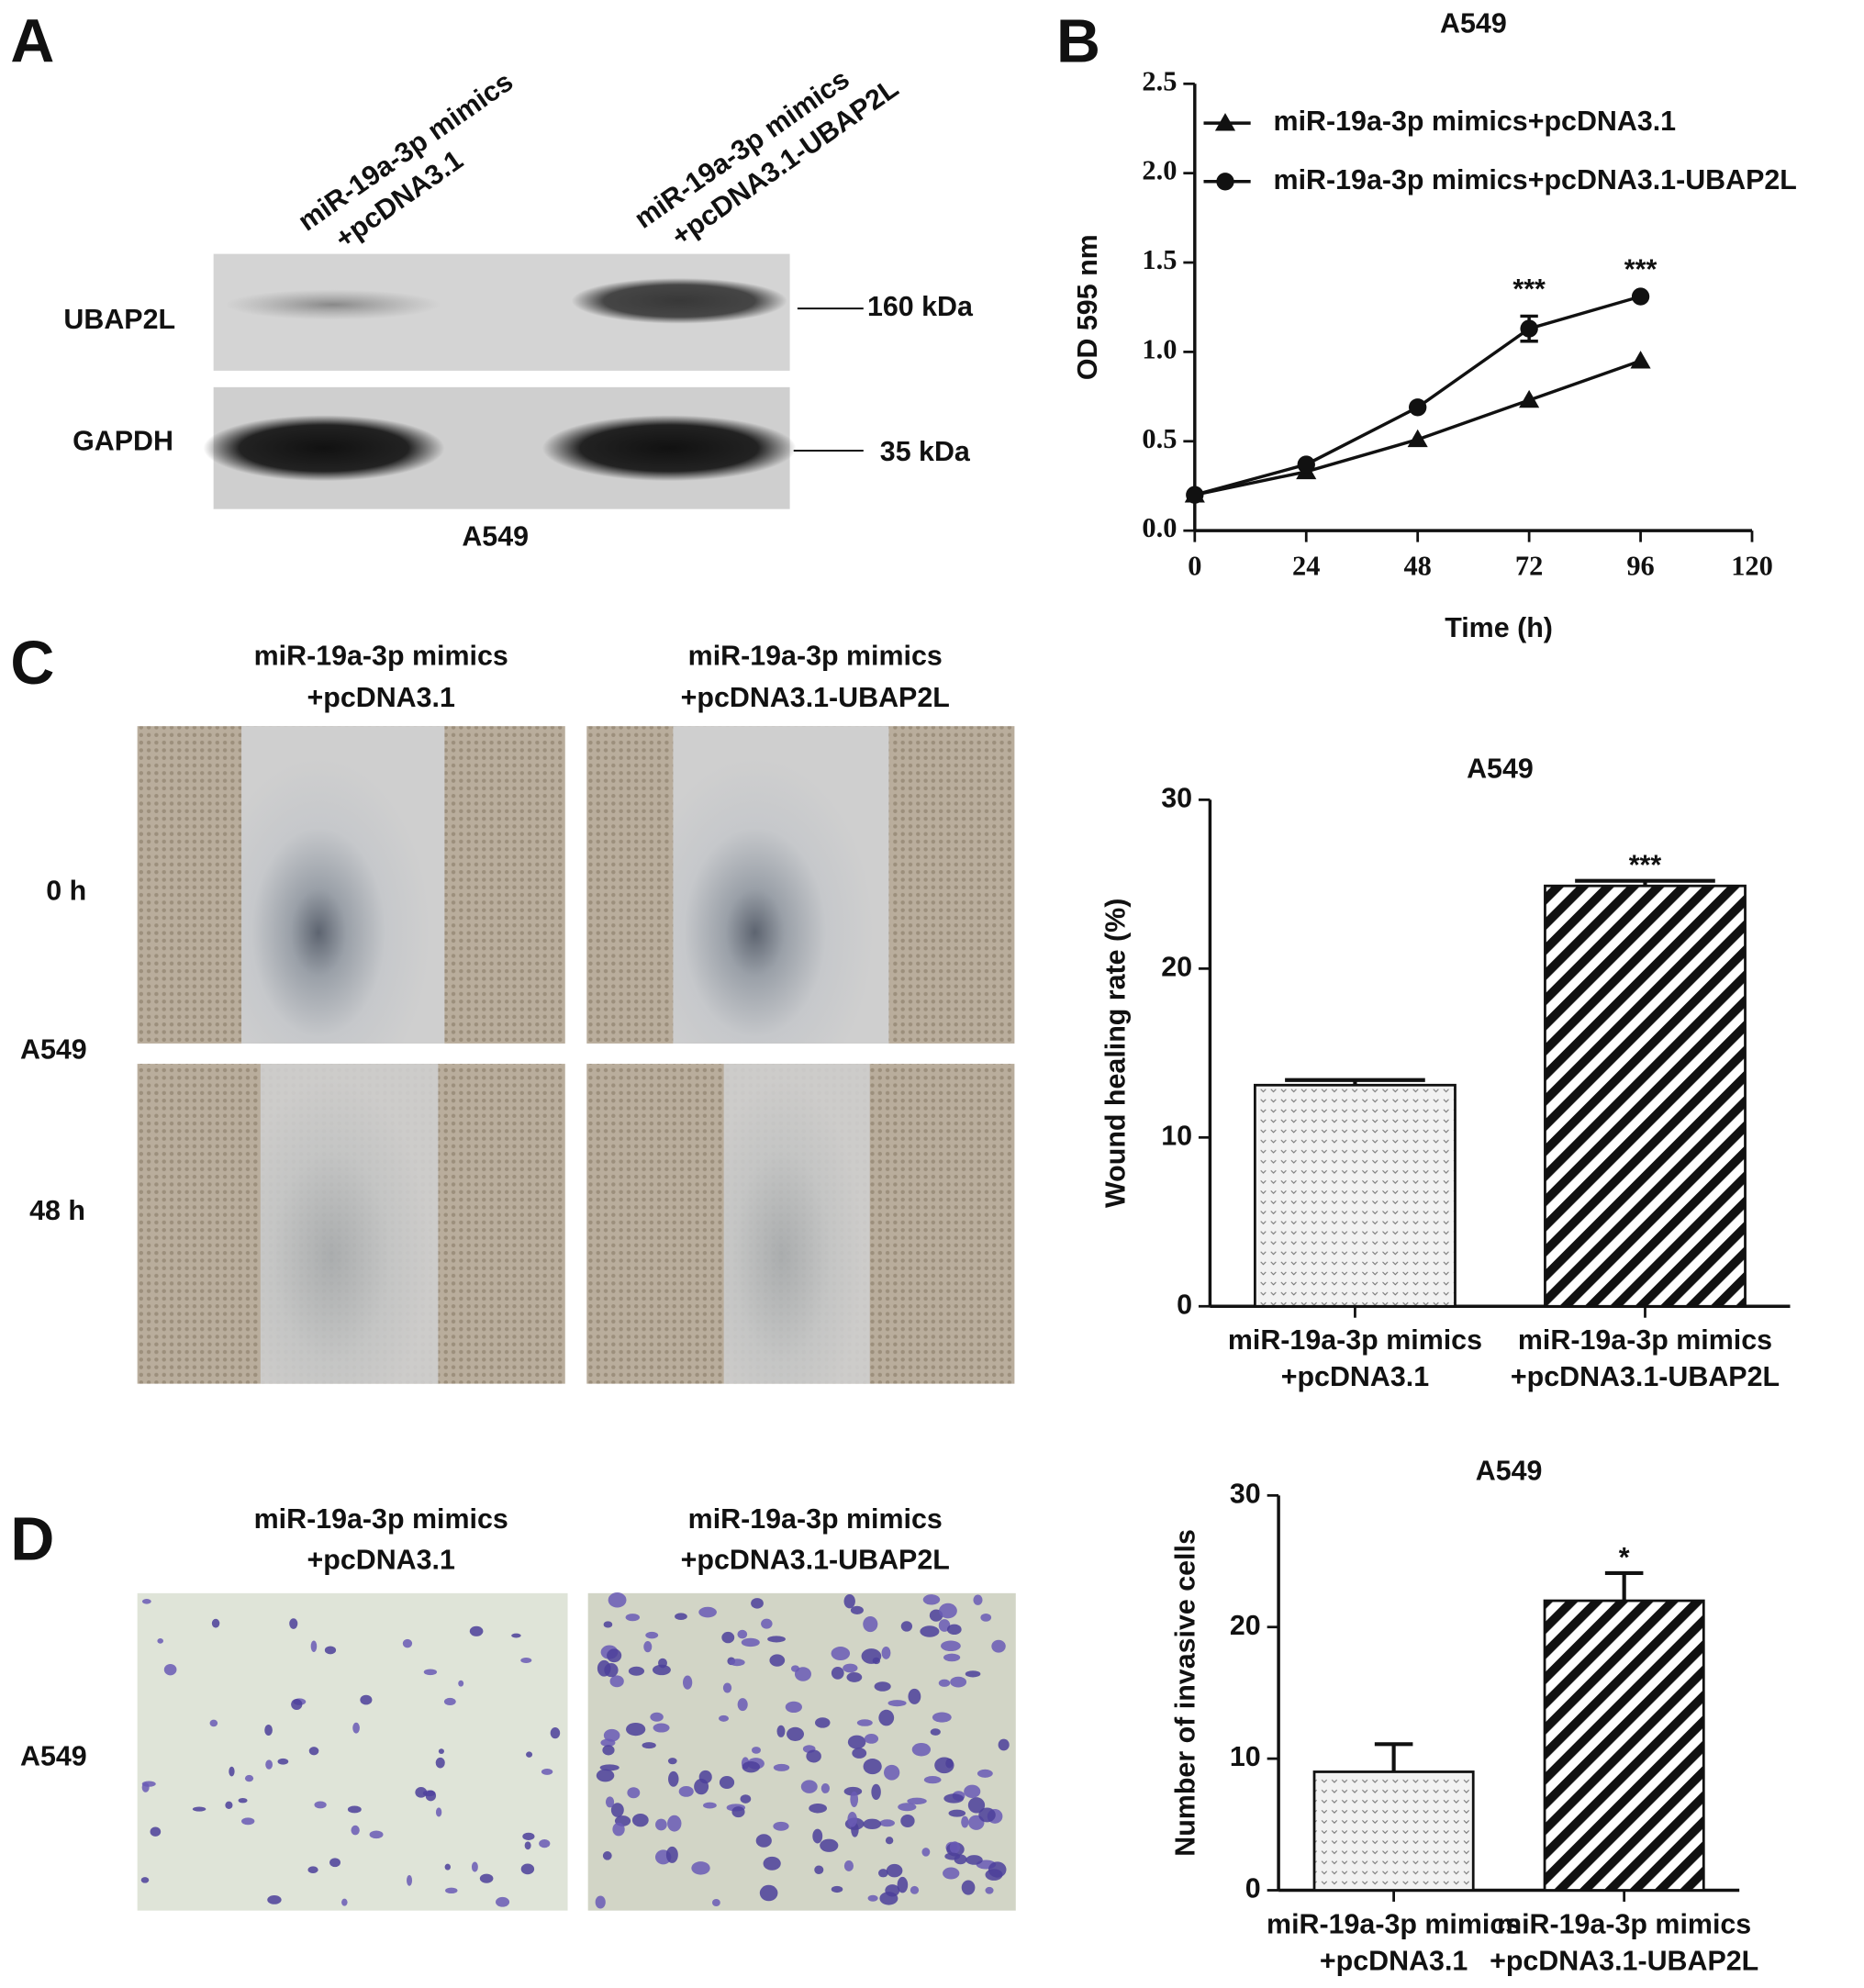  What do you see at coordinates (53, 1049) in the screenshot?
I see `cell-line: A549` at bounding box center [53, 1049].